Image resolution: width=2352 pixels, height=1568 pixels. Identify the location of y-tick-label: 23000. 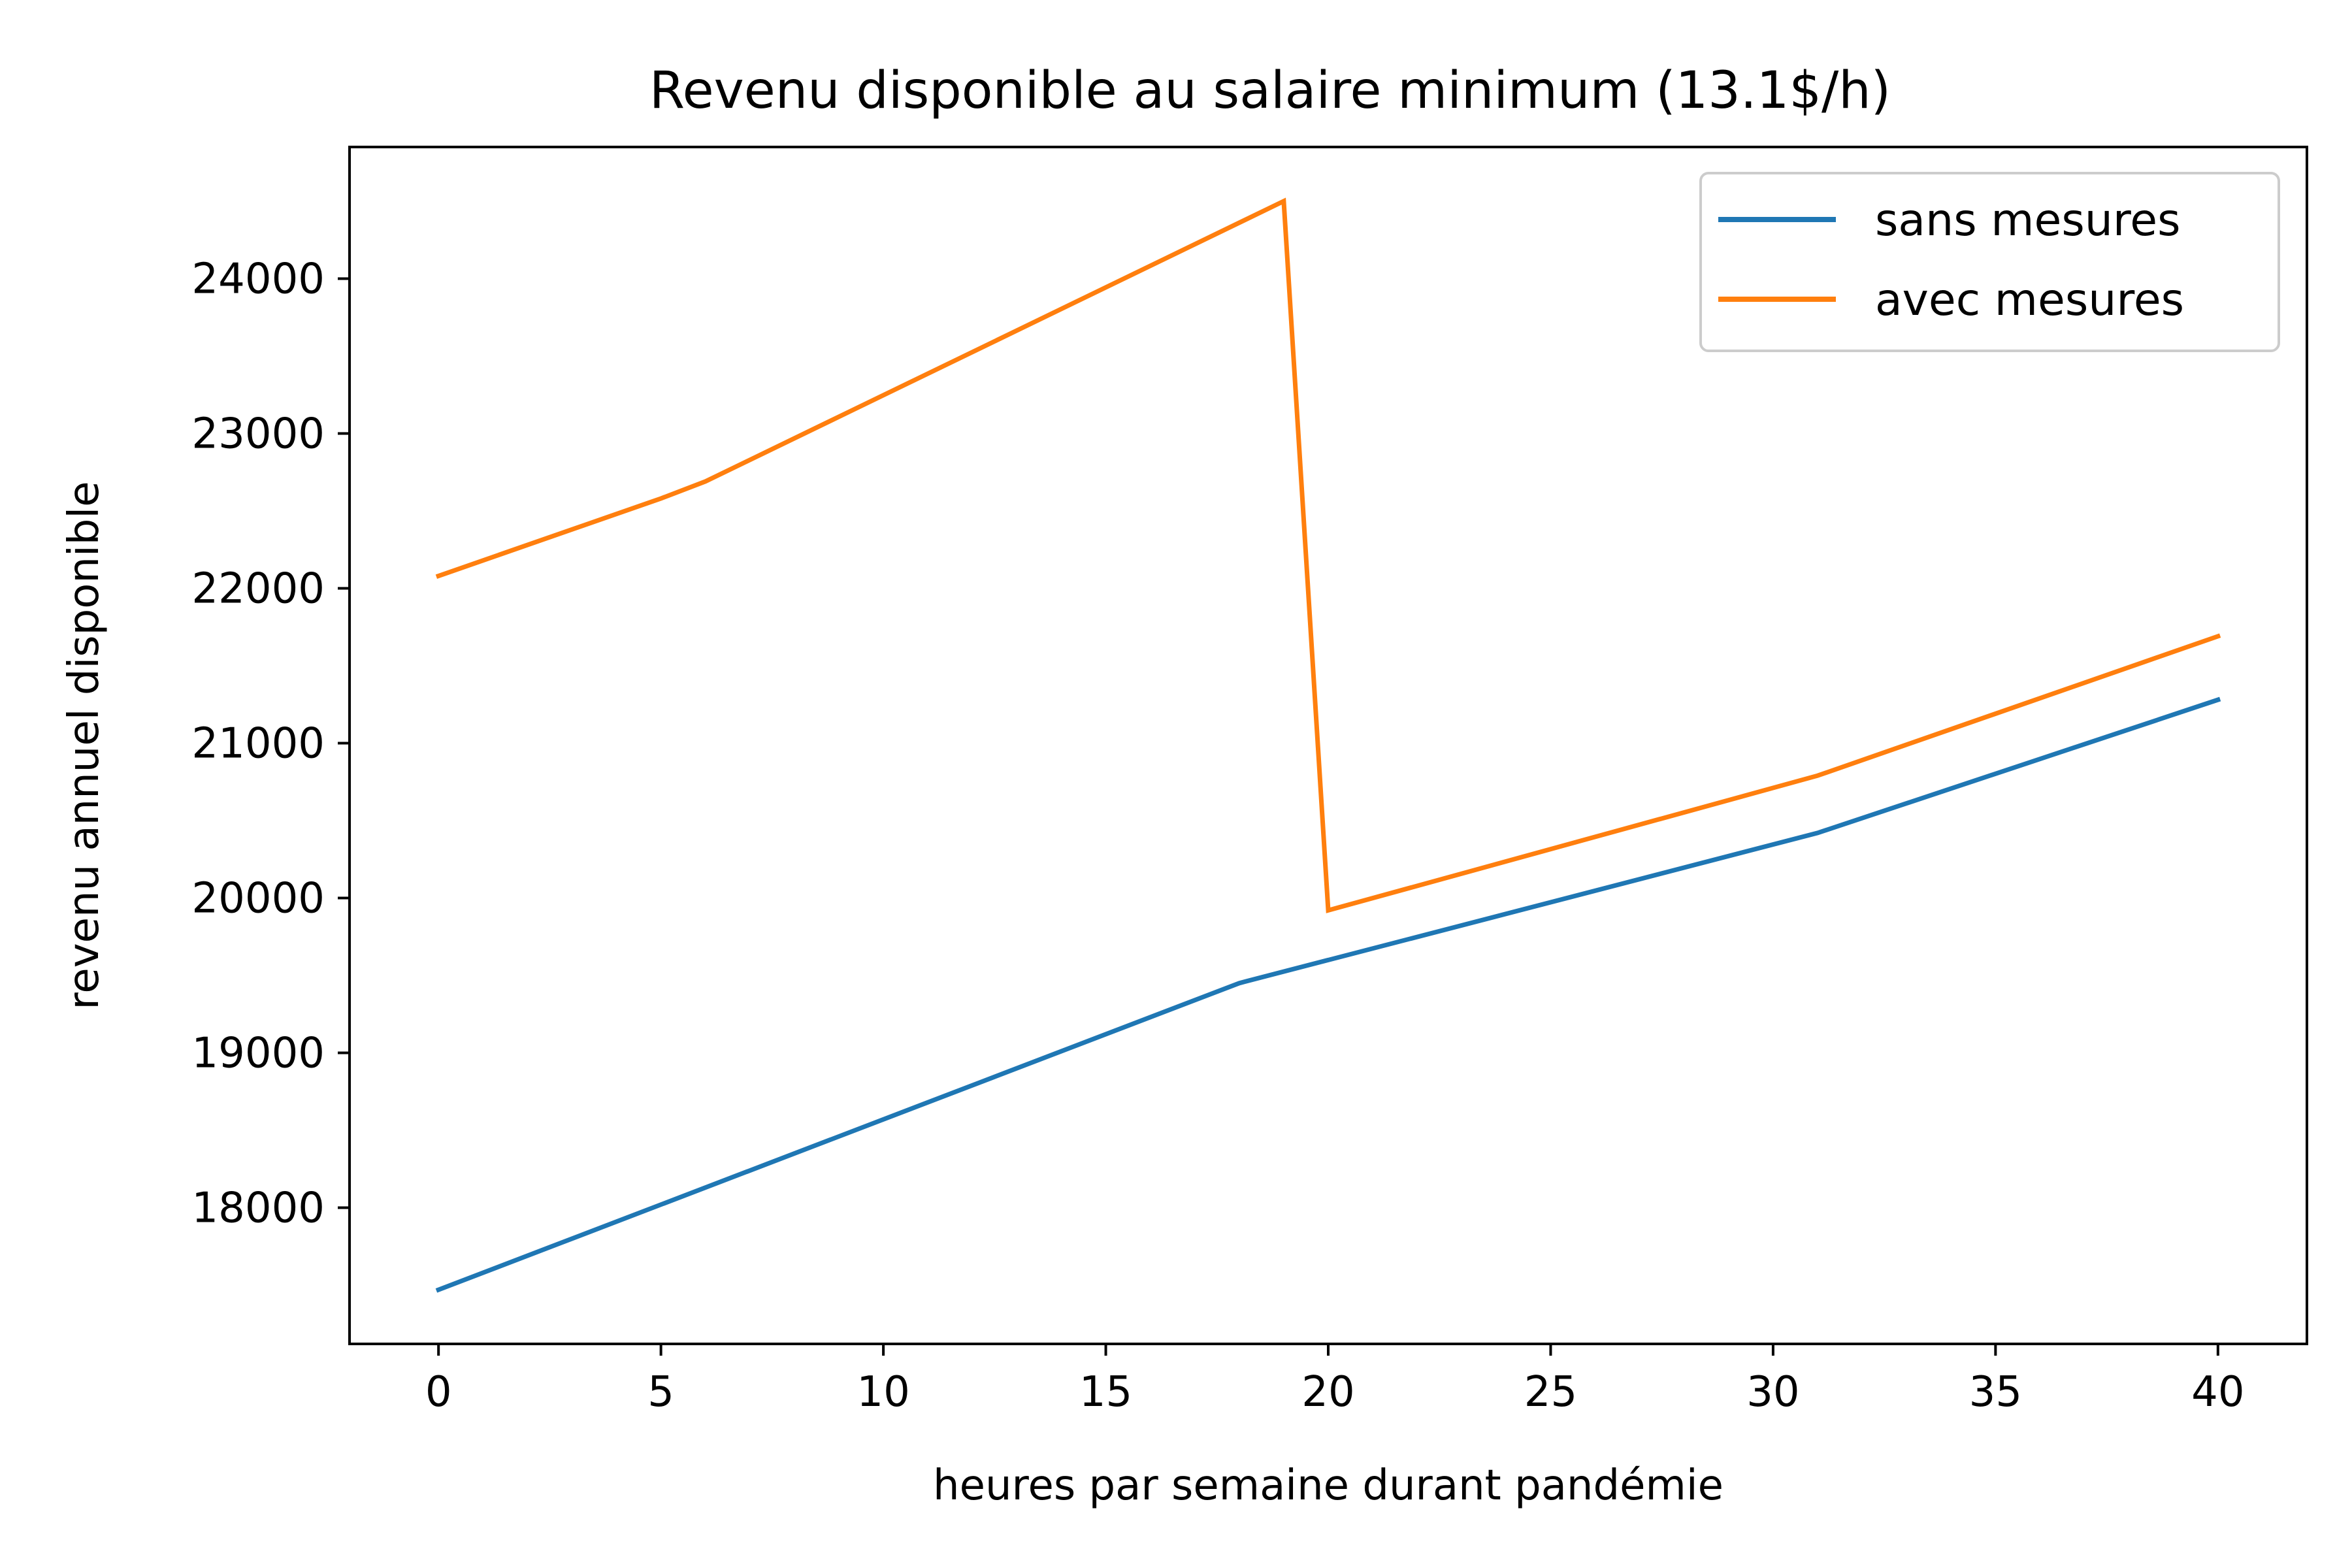
(258, 434).